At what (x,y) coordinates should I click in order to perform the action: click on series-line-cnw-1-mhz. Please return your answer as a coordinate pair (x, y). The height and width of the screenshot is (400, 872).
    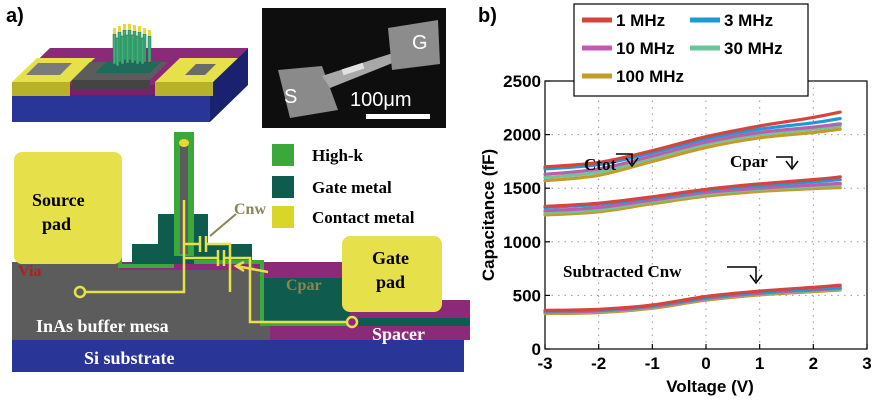
    Looking at the image, I should click on (692, 297).